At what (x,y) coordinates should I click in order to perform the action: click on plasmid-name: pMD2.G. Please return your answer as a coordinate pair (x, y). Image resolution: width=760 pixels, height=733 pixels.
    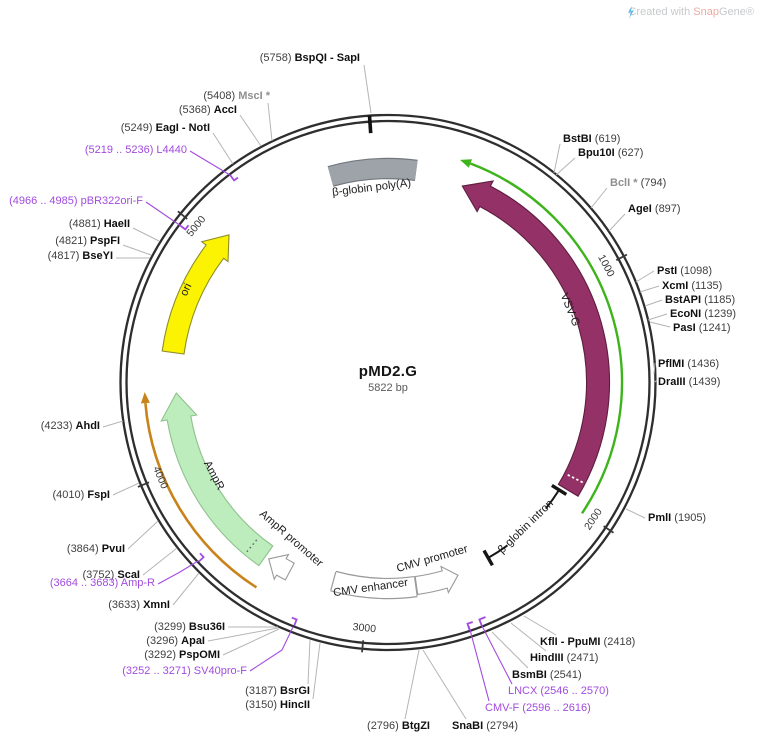
    Looking at the image, I should click on (388, 371).